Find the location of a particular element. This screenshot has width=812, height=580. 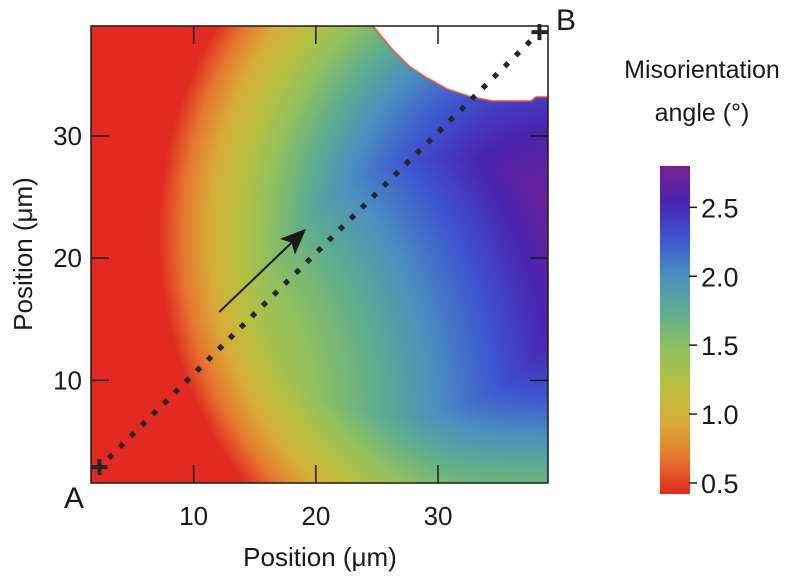

point-a-label: A is located at coordinates (74, 498).